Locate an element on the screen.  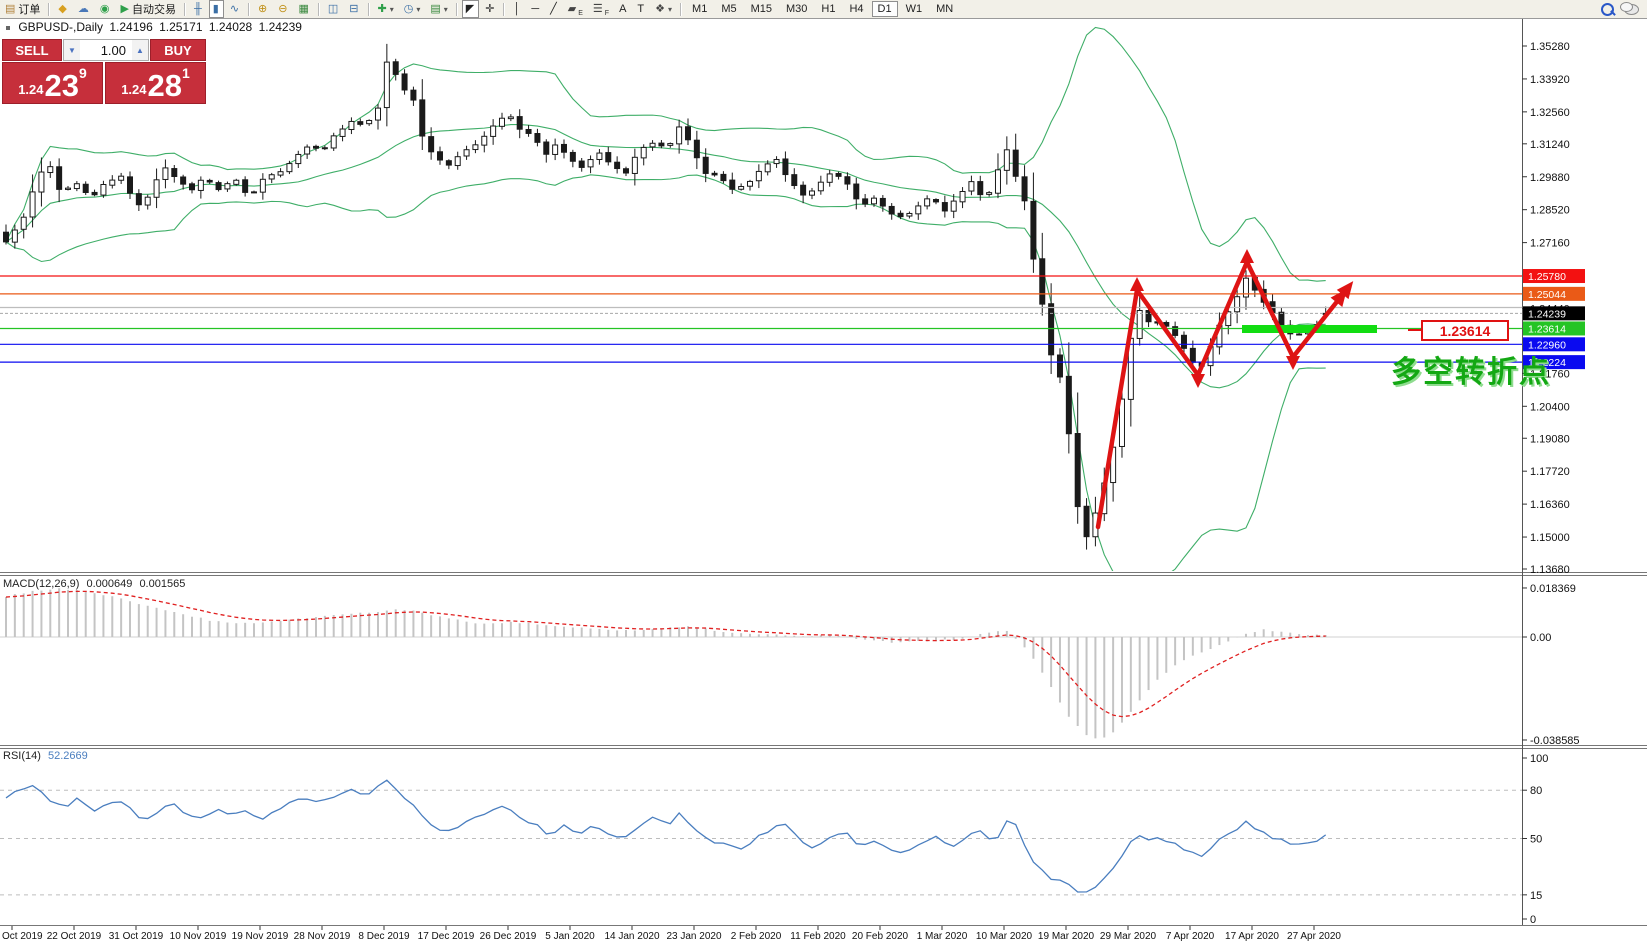
ohlc-close: 1.24239 is located at coordinates (280, 27).